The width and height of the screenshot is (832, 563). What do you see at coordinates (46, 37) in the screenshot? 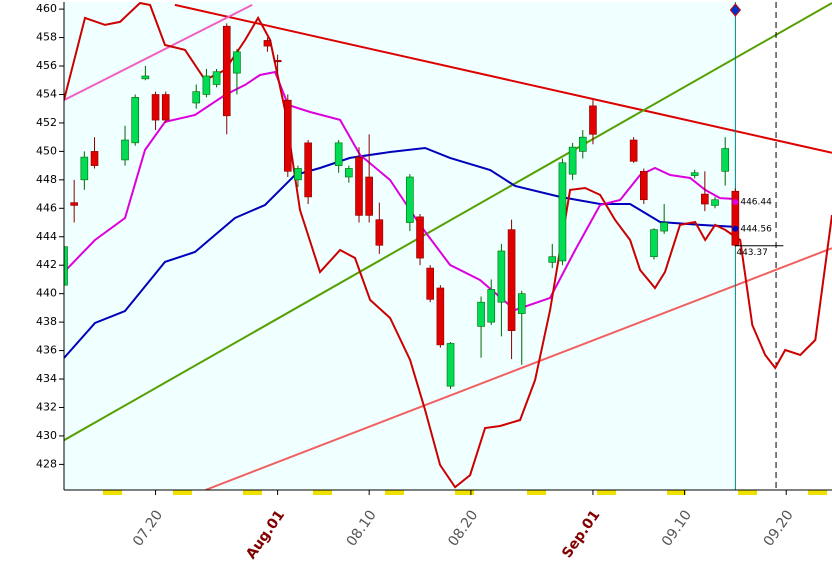
I see `y-tick-label: 458` at bounding box center [46, 37].